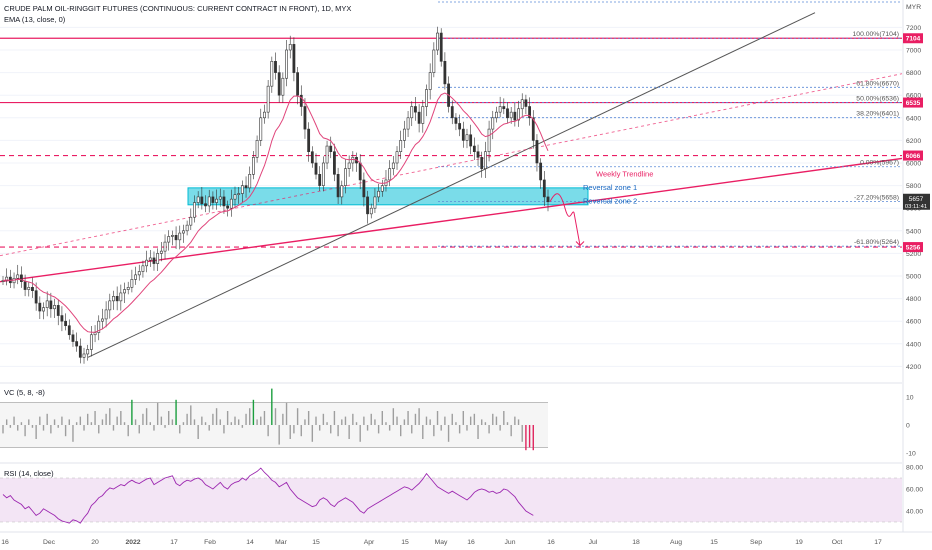 The width and height of the screenshot is (932, 550). I want to click on rsi-tick-label: 60.00, so click(914, 490).